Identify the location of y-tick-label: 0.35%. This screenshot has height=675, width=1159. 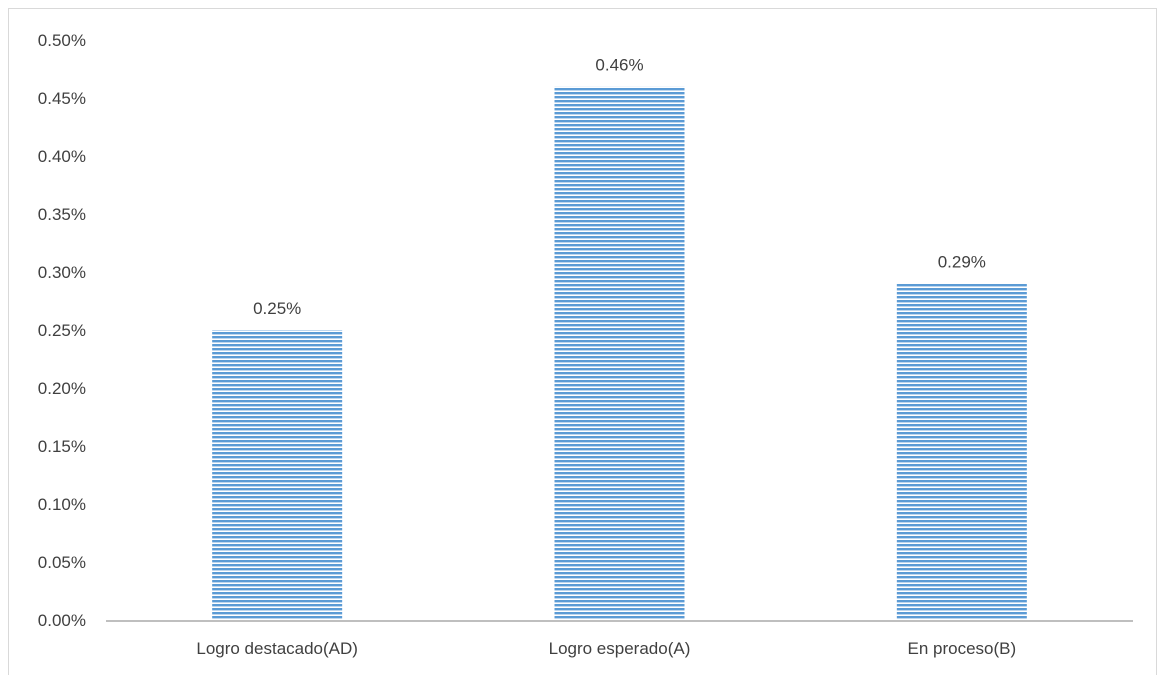
(62, 214).